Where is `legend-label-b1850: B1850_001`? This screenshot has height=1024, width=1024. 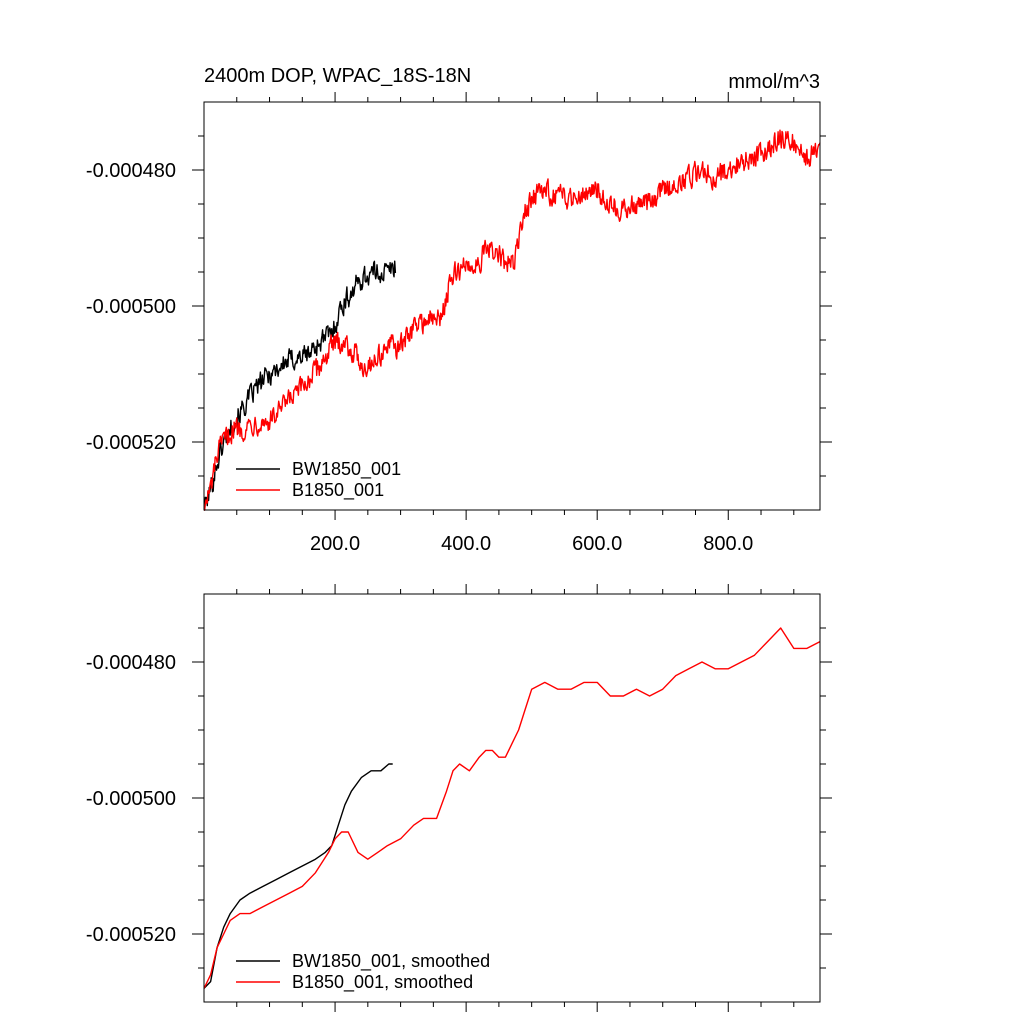
legend-label-b1850: B1850_001 is located at coordinates (338, 490).